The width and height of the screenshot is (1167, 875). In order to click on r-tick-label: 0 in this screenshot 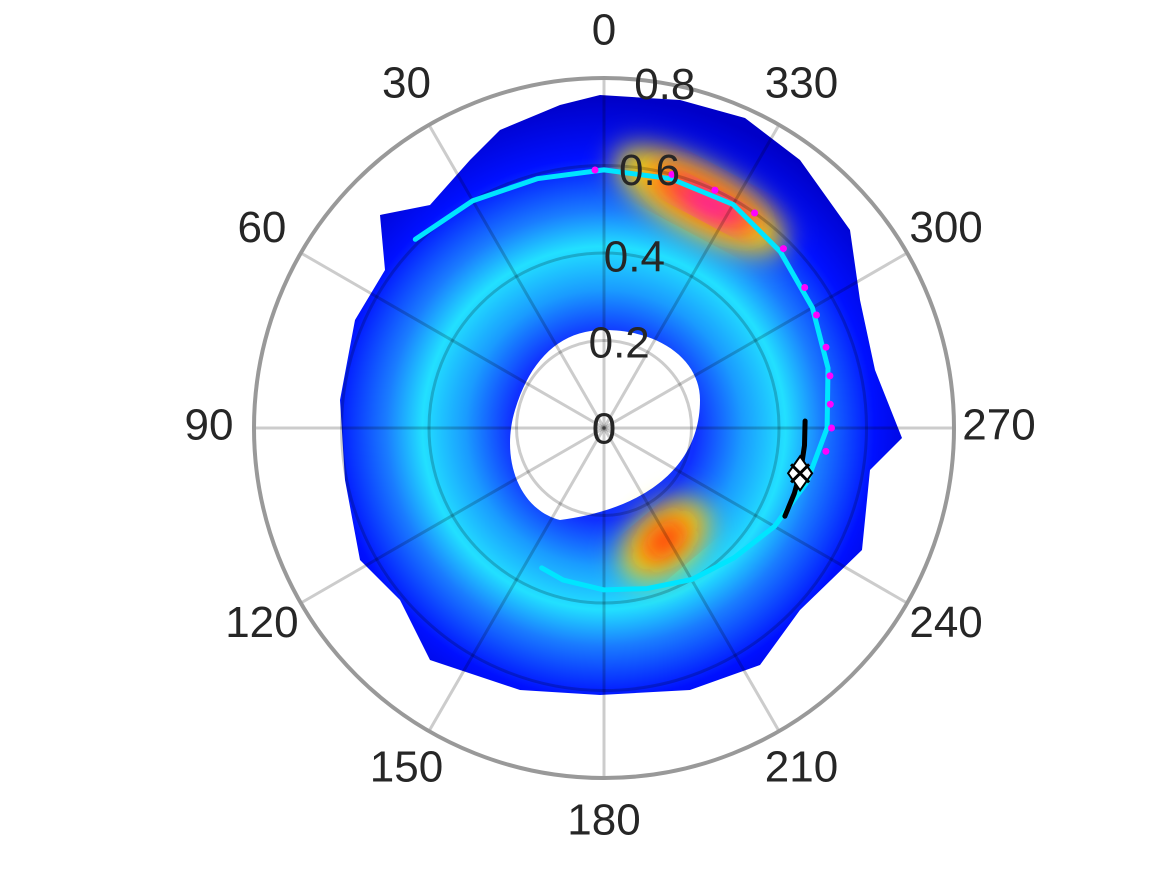, I will do `click(604, 429)`.